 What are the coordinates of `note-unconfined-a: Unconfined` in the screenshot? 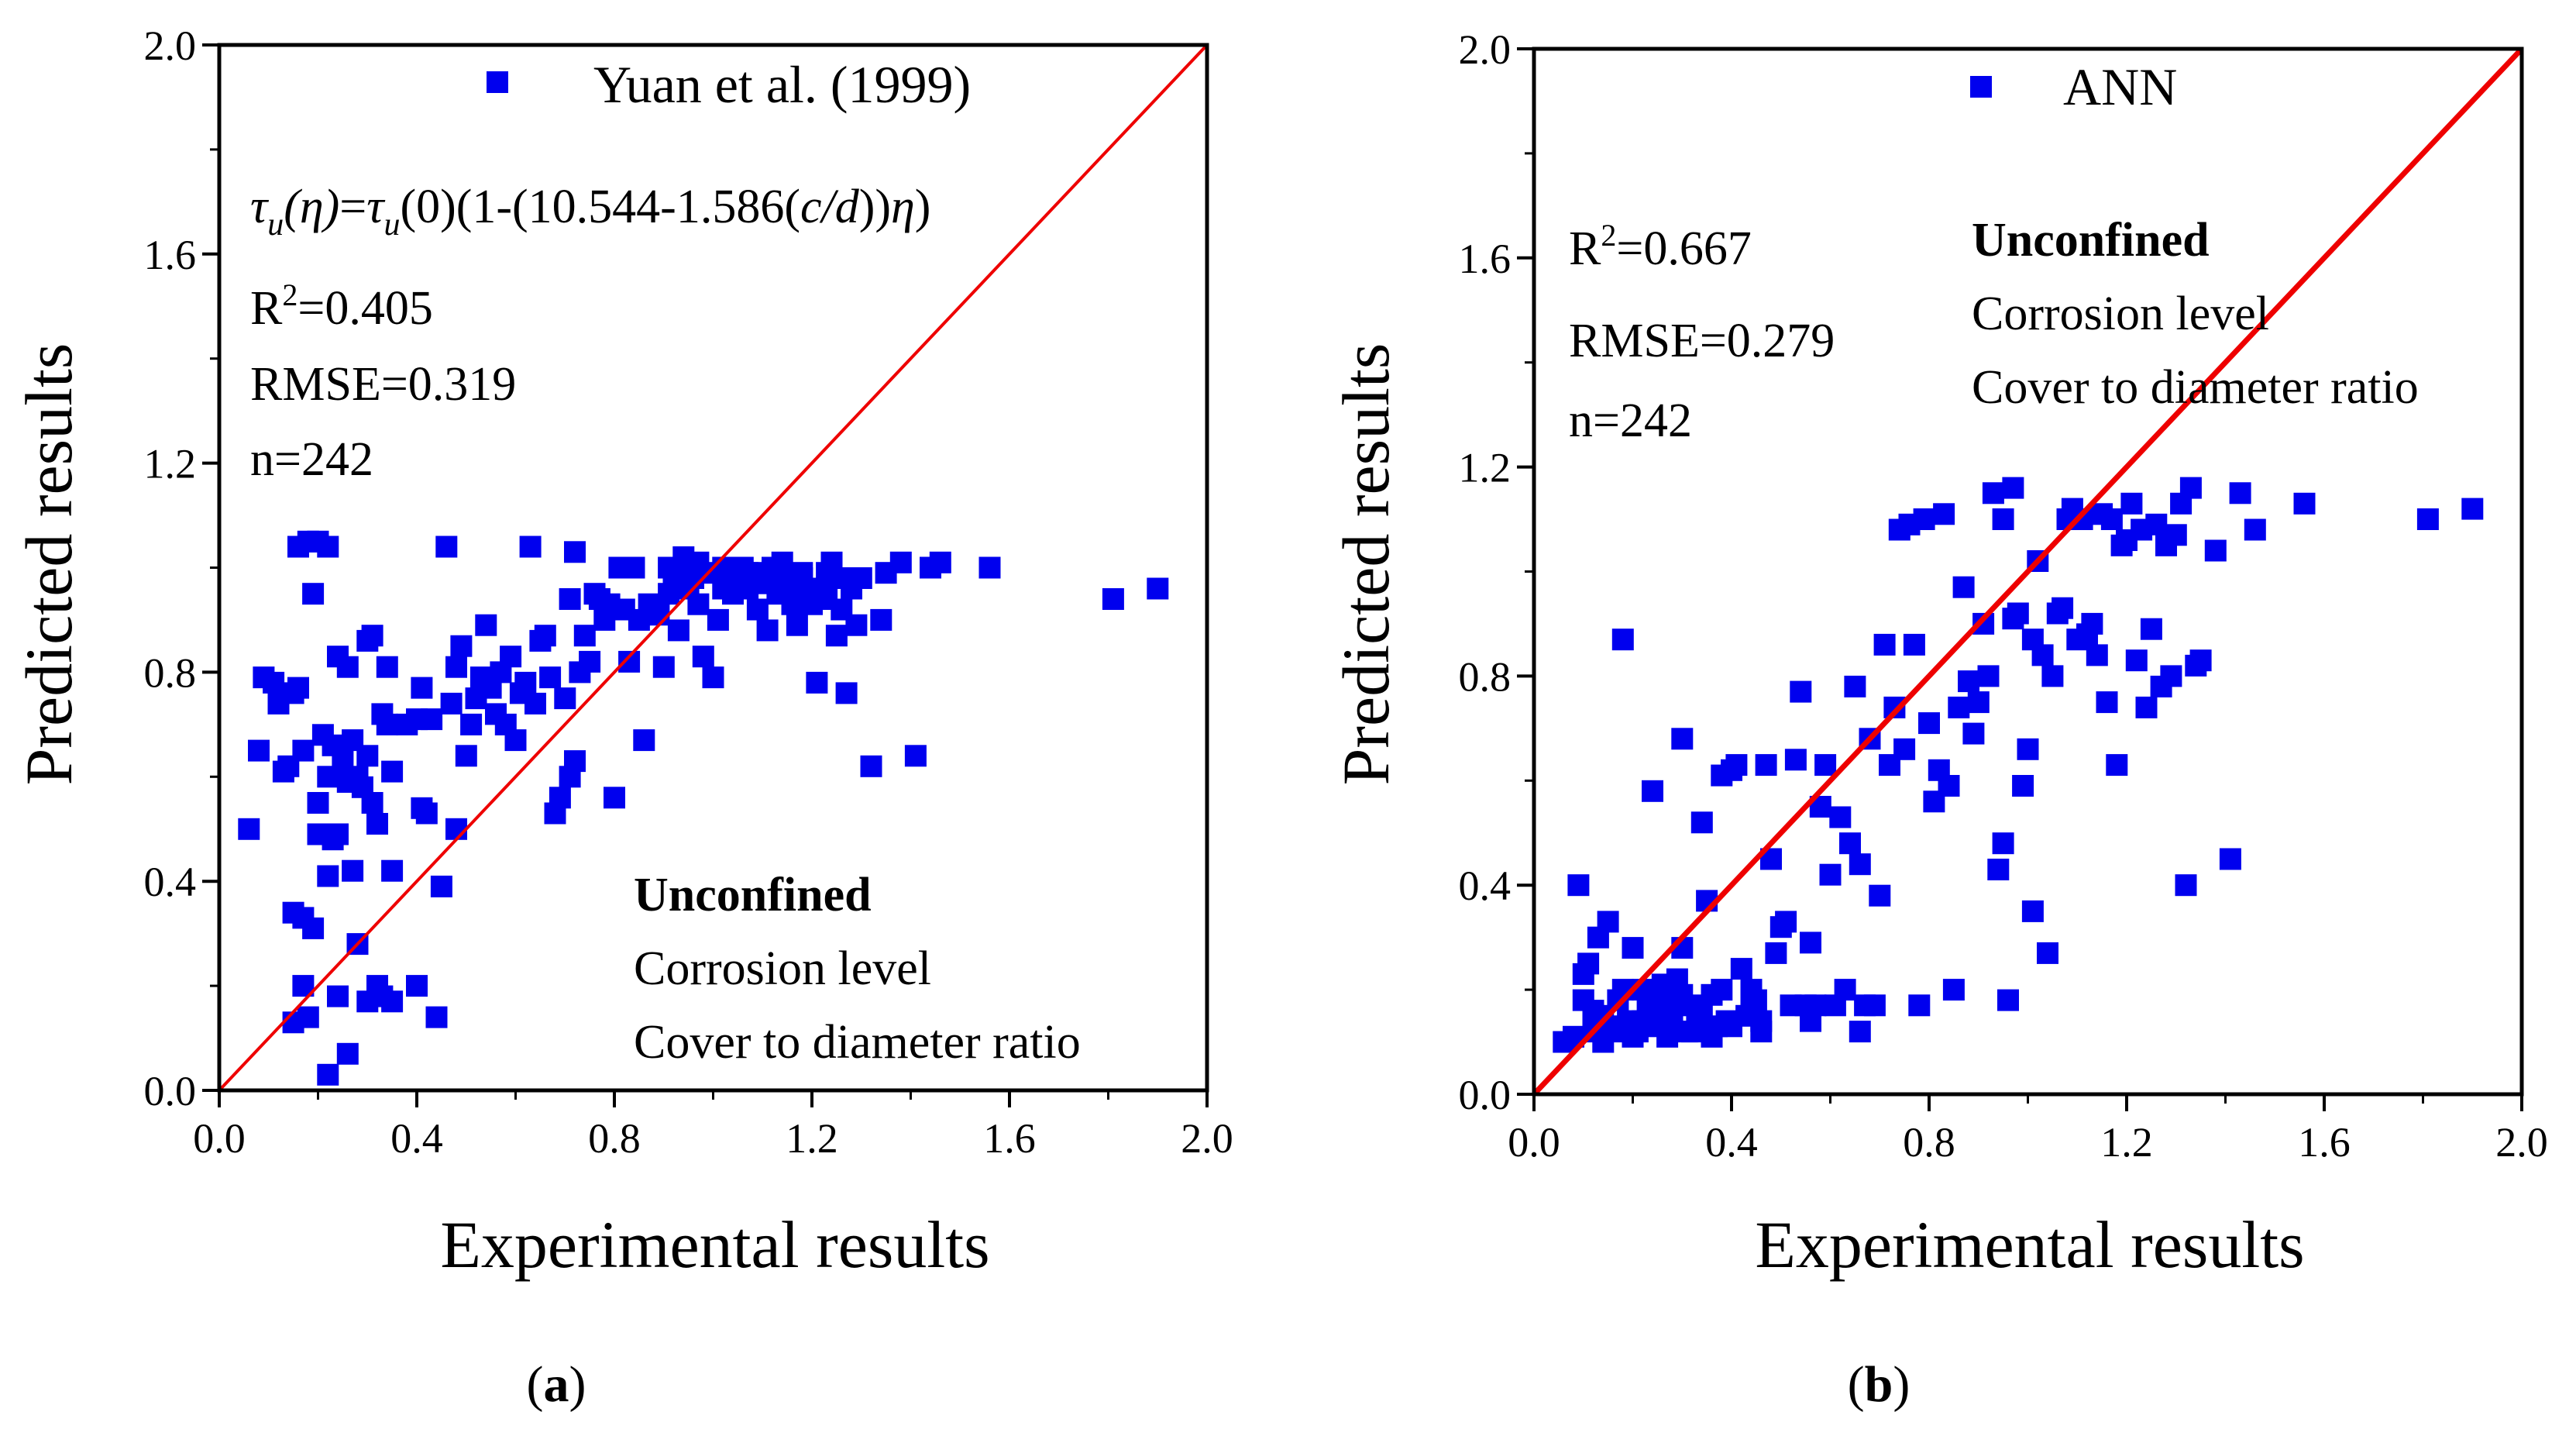 It's located at (753, 895).